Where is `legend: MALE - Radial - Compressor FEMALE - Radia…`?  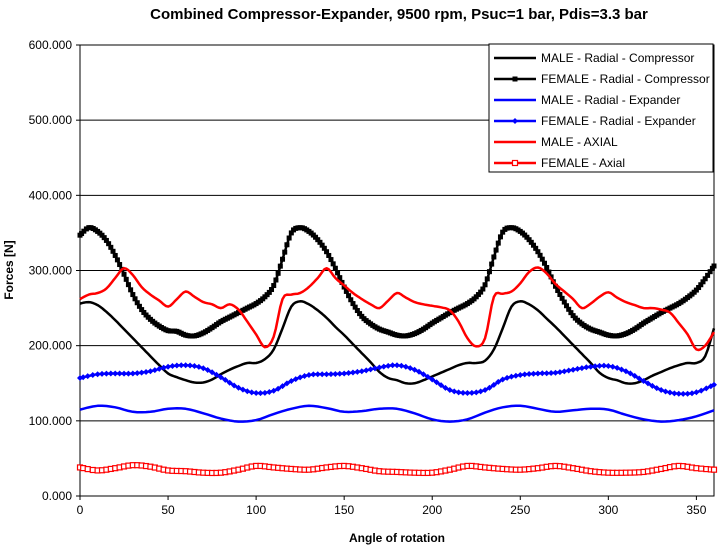
legend: MALE - Radial - Compressor FEMALE - Radia… is located at coordinates (601, 108).